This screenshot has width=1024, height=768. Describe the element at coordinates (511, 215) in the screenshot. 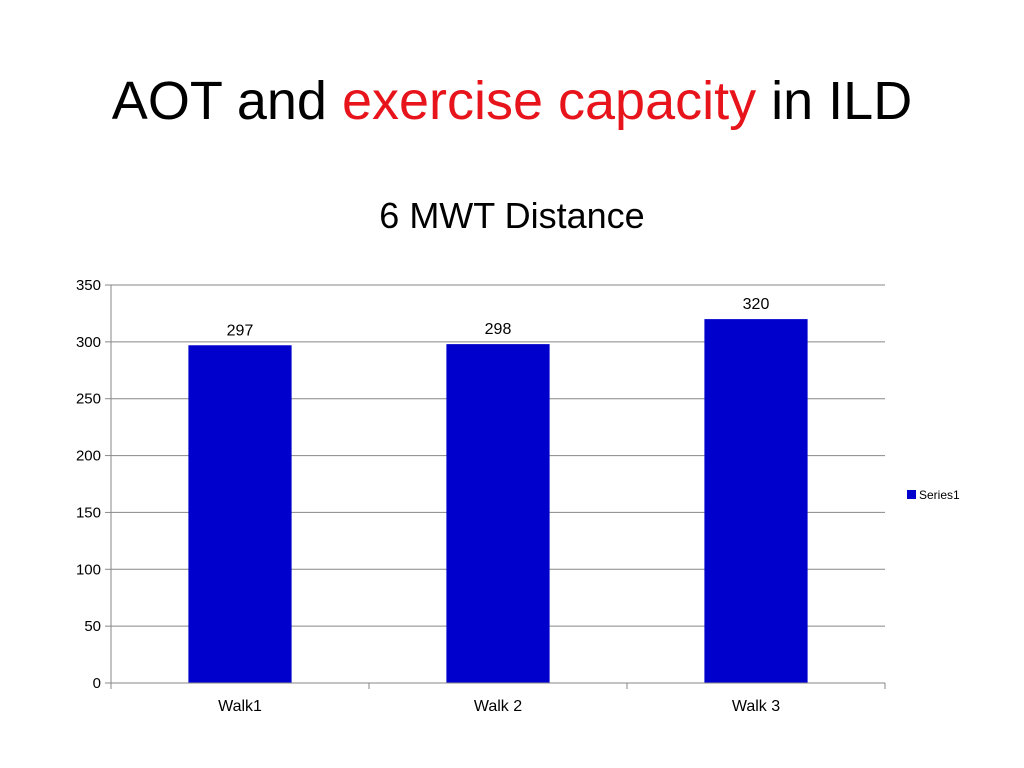

I see `chart-title: 6 MWT Distance` at that location.